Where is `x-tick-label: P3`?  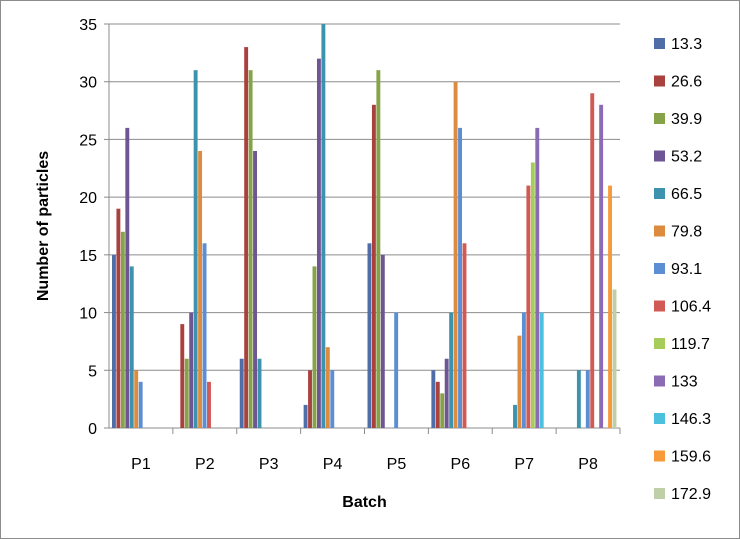
x-tick-label: P3 is located at coordinates (269, 464).